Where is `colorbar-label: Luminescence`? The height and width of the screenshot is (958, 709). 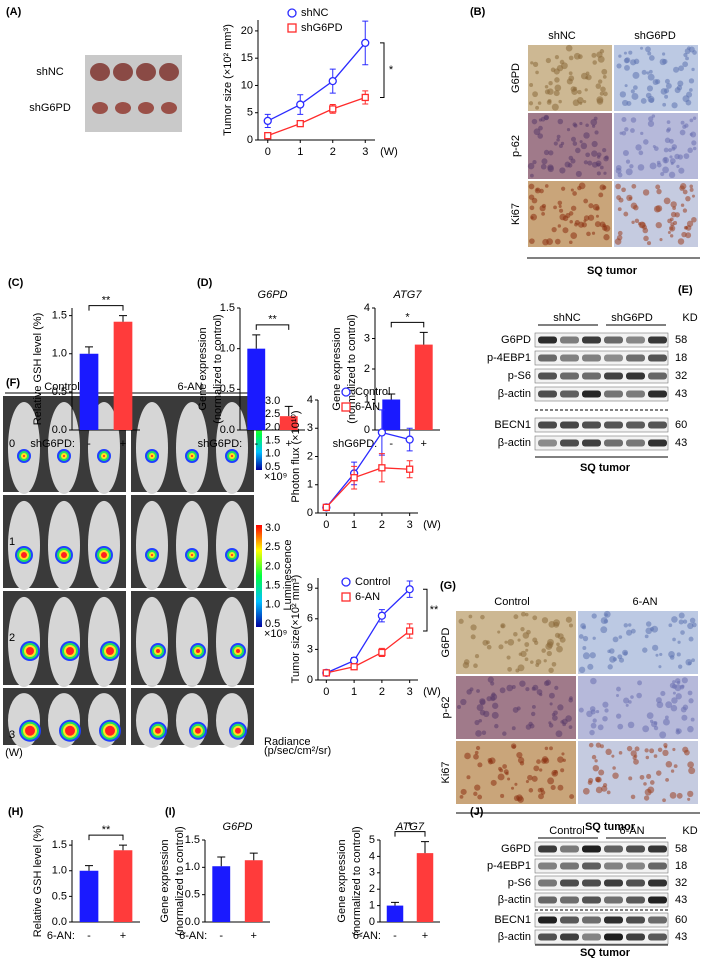 colorbar-label: Luminescence is located at coordinates (288, 575).